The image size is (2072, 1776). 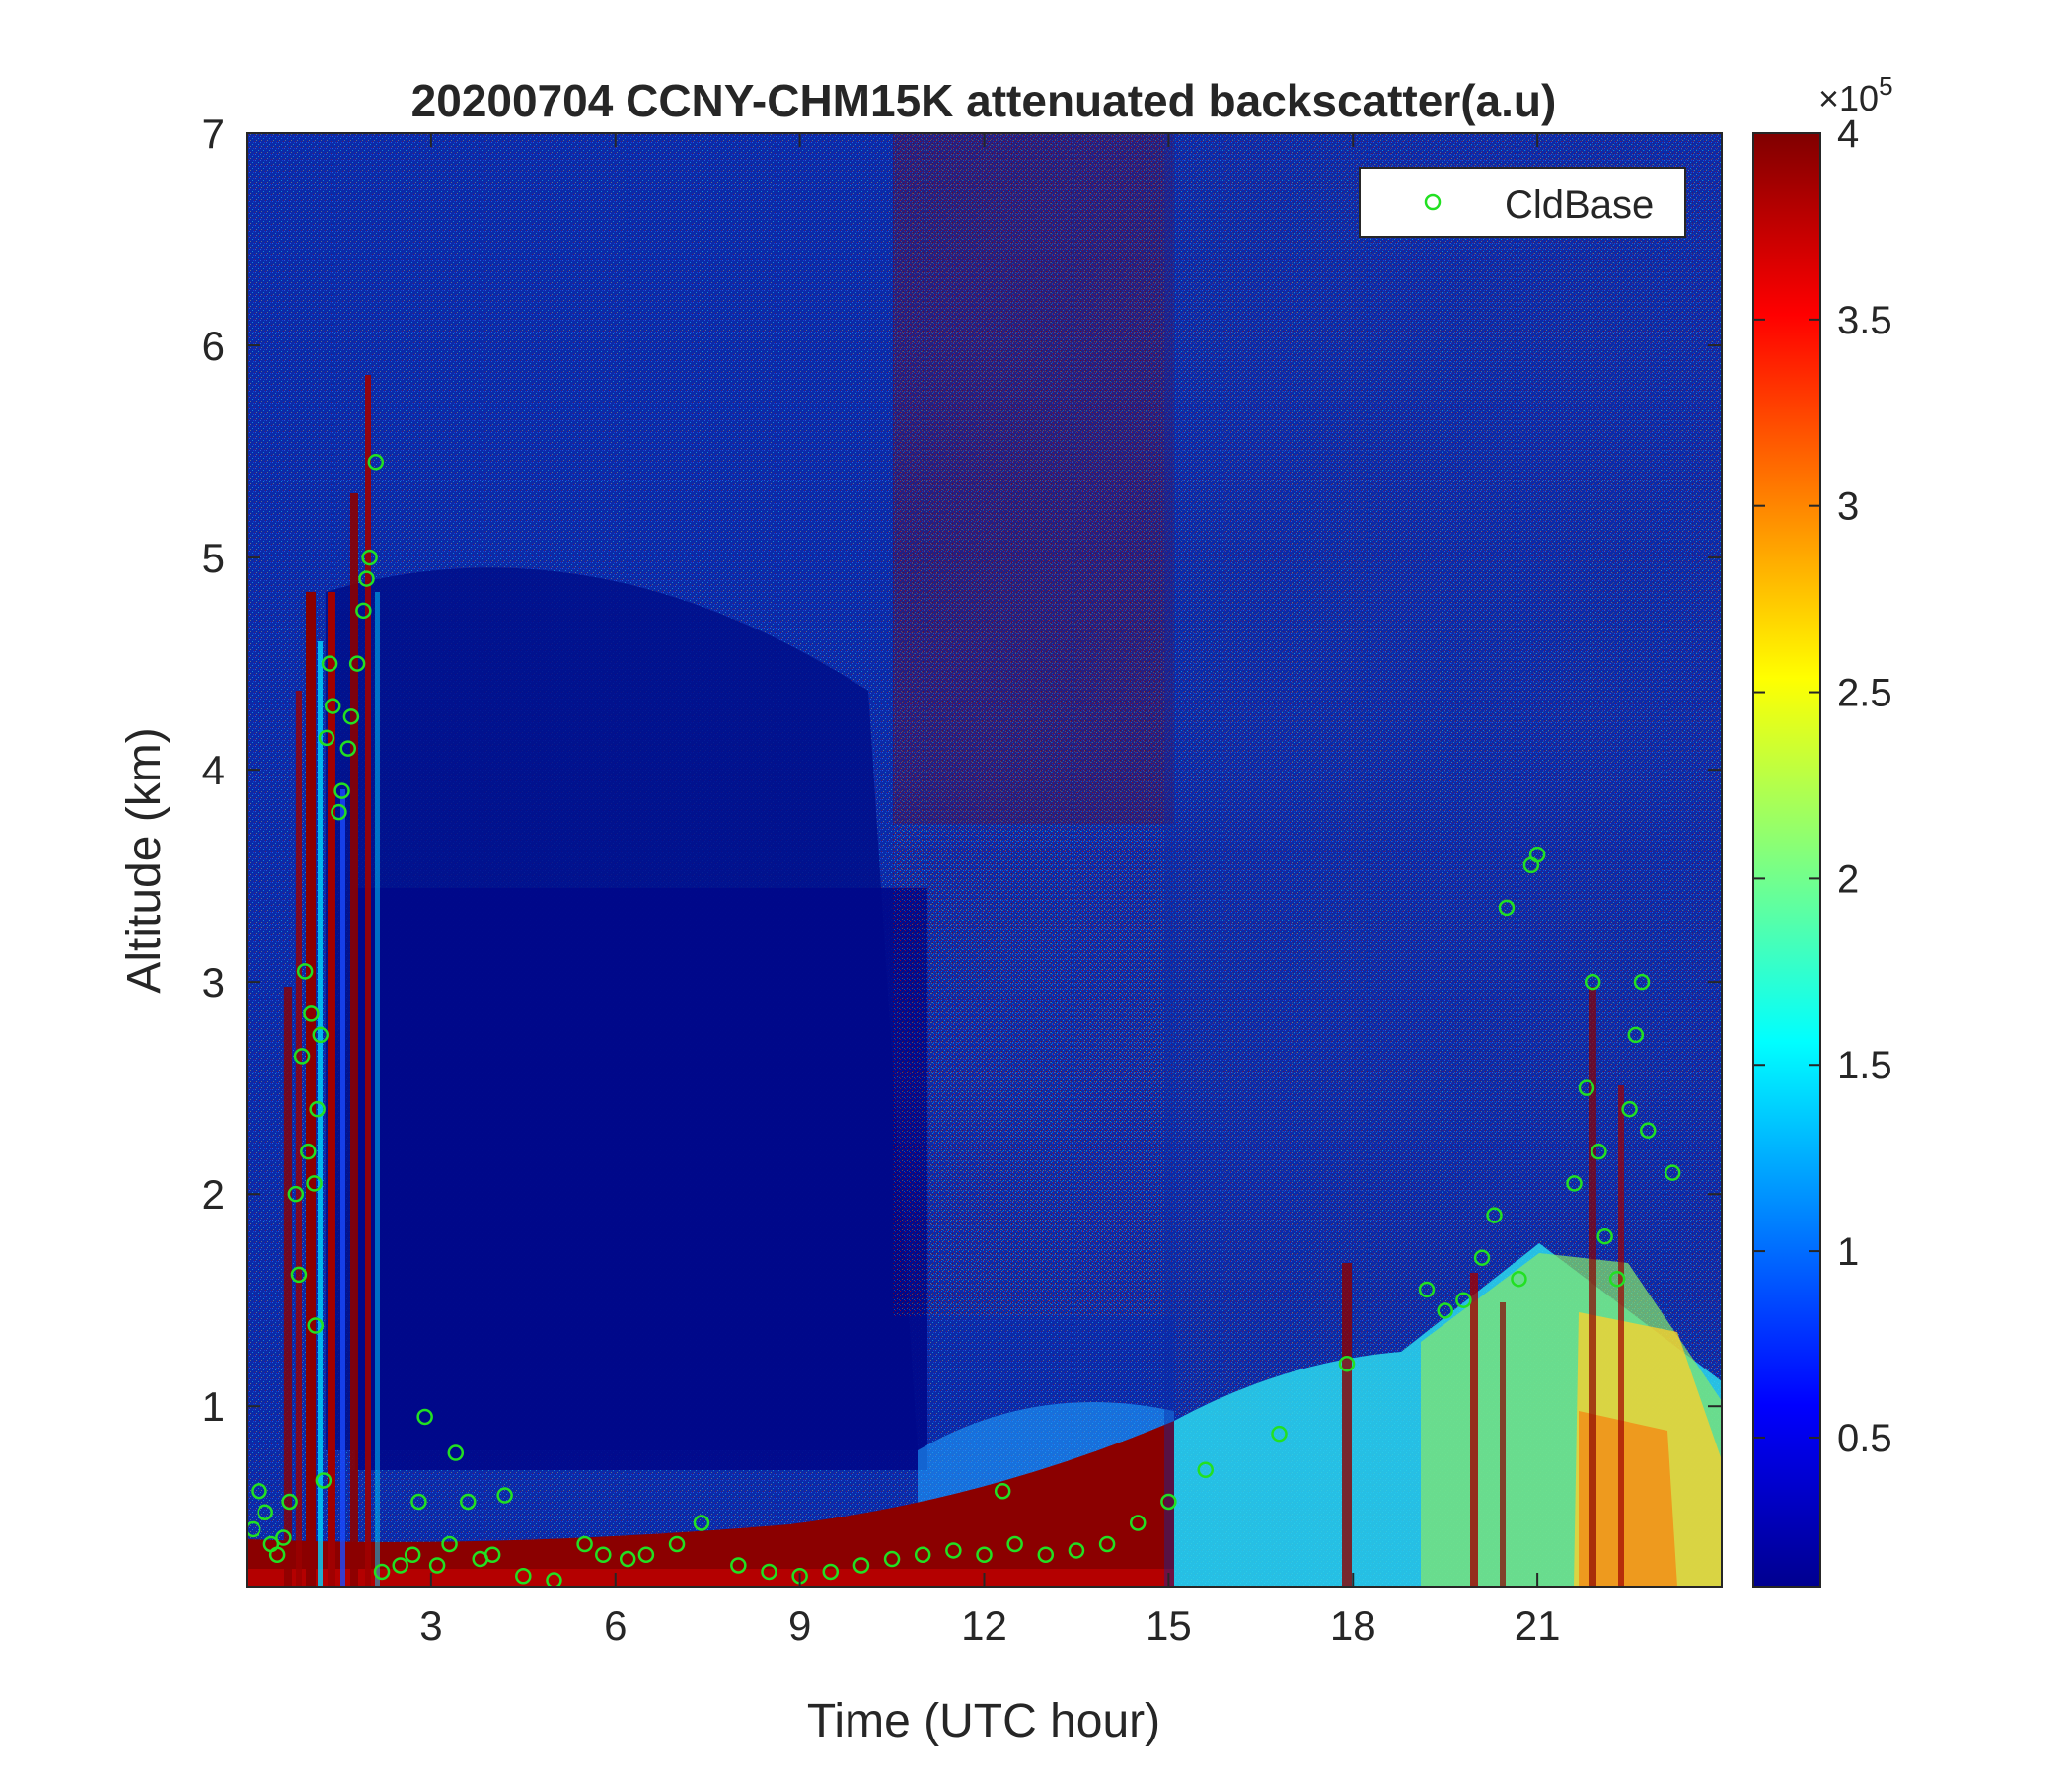 I want to click on x-tick-label: 3, so click(x=431, y=1625).